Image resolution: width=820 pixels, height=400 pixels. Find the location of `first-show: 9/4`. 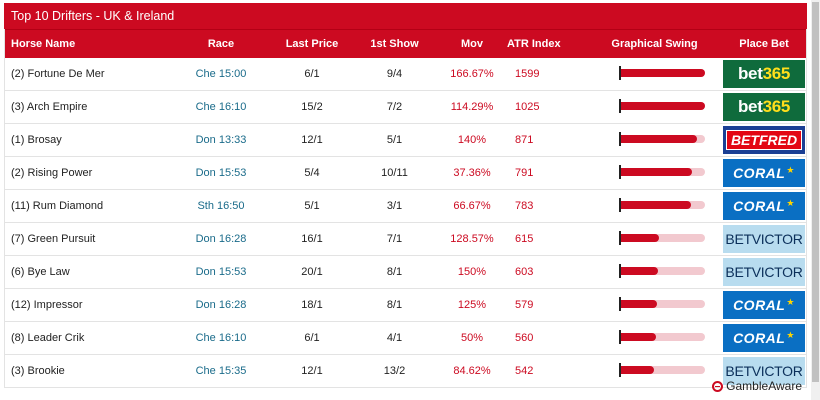

first-show: 9/4 is located at coordinates (394, 74).